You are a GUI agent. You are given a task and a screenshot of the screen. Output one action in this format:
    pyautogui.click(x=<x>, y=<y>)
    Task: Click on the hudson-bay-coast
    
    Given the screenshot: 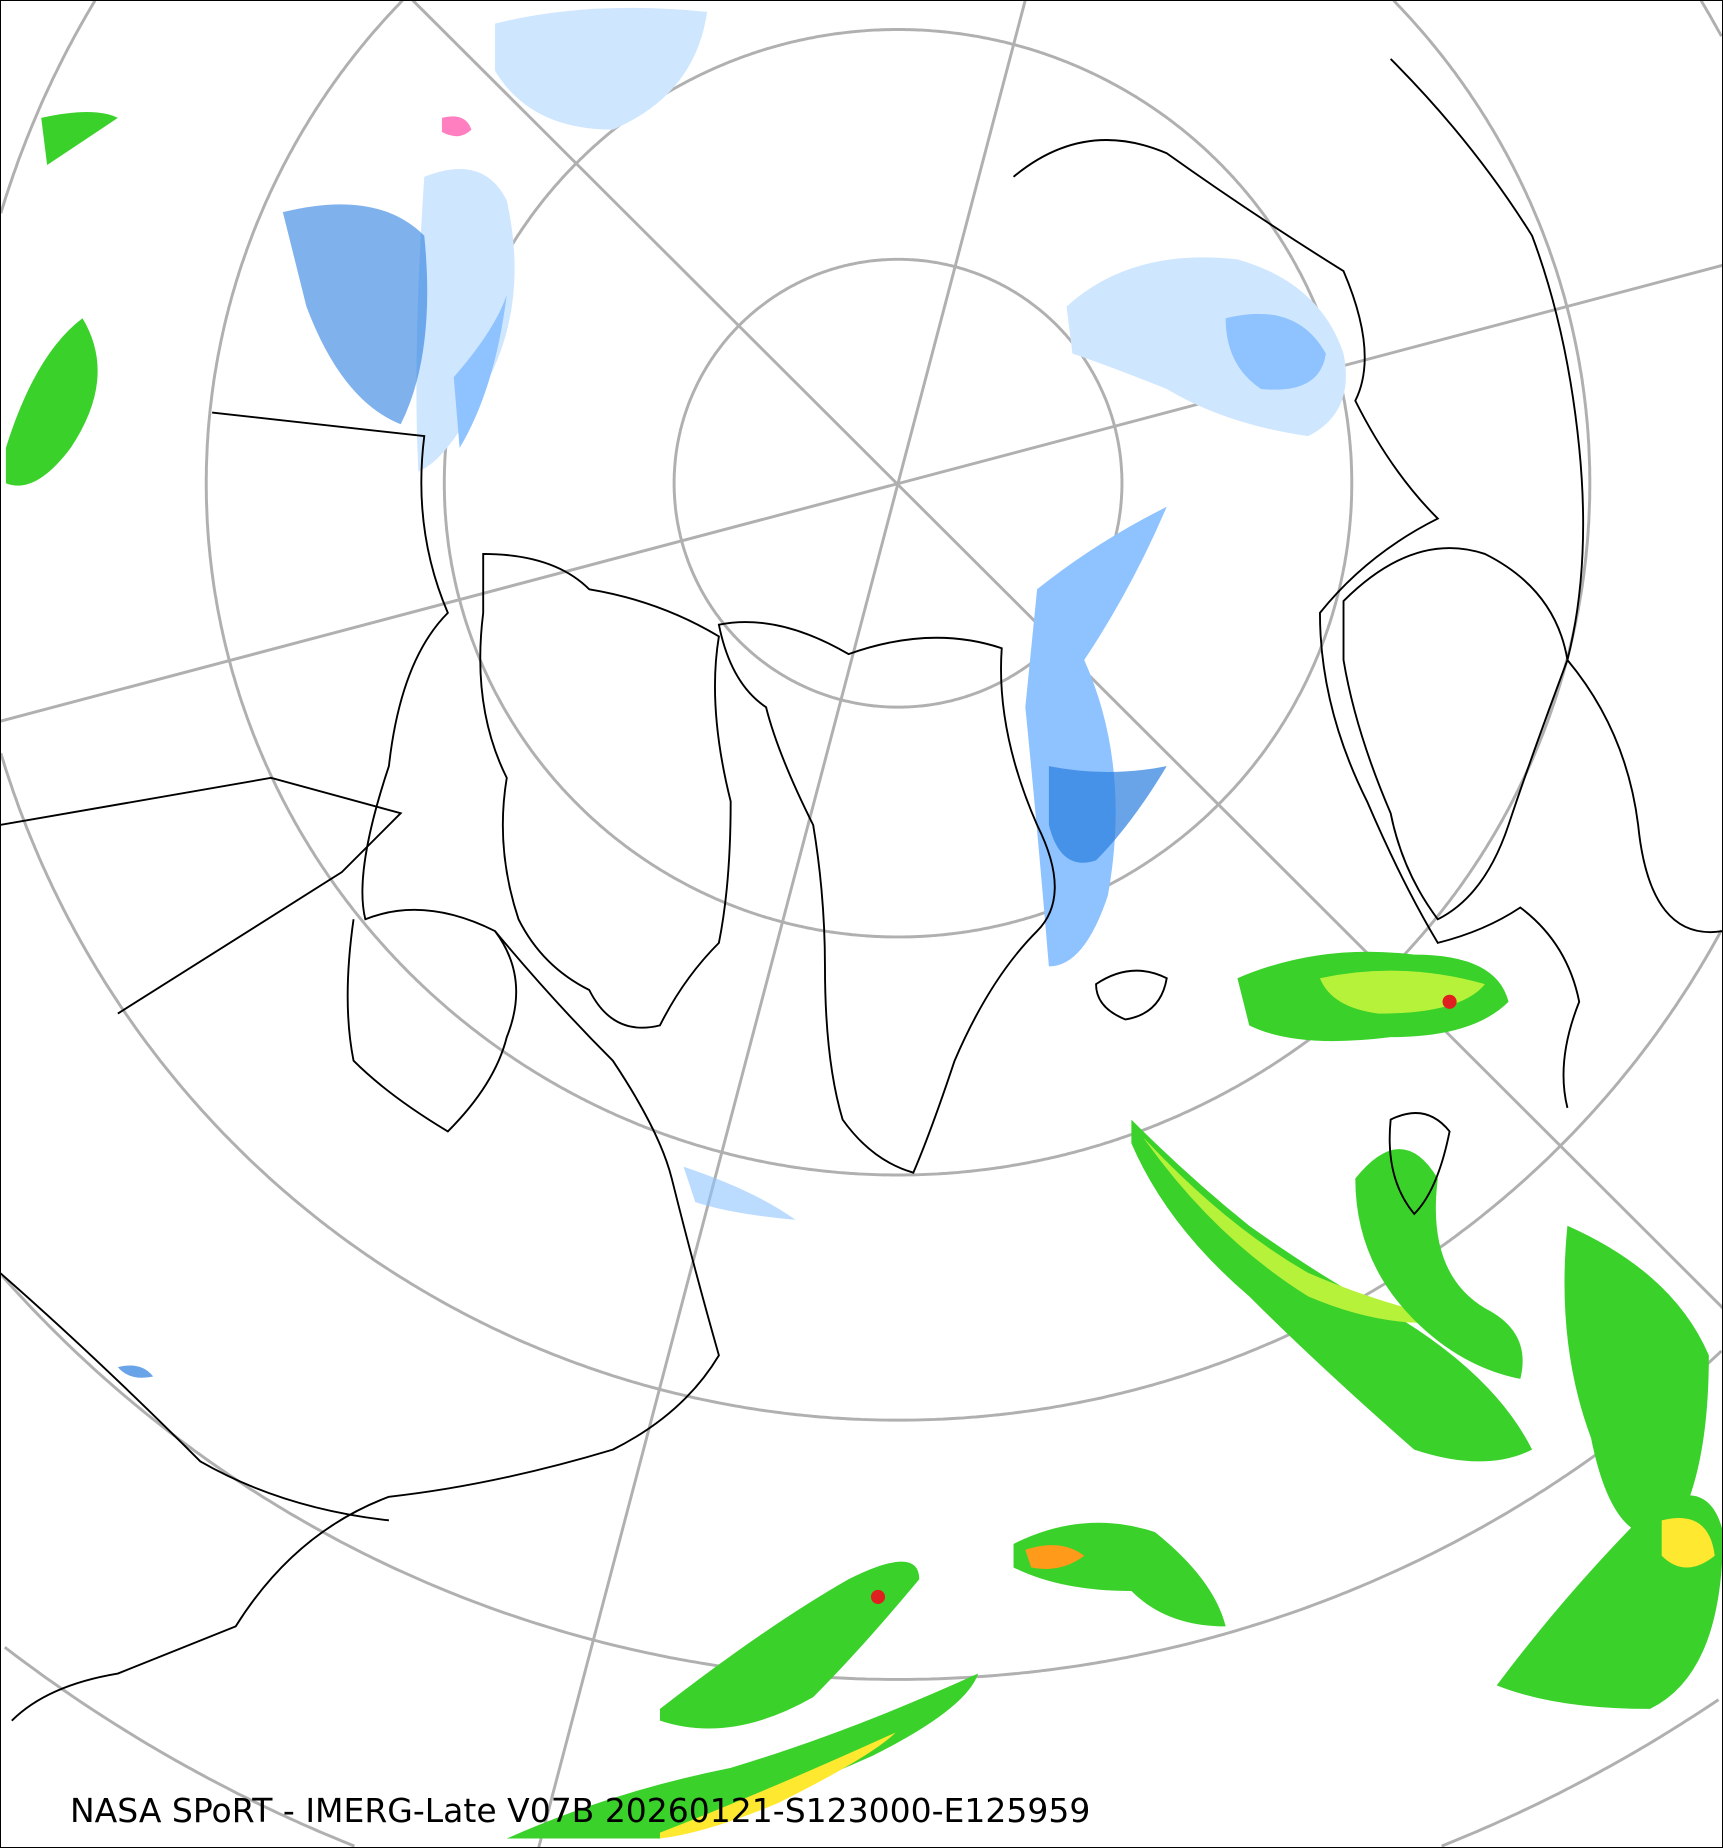 What is the action you would take?
    pyautogui.click(x=432, y=1026)
    